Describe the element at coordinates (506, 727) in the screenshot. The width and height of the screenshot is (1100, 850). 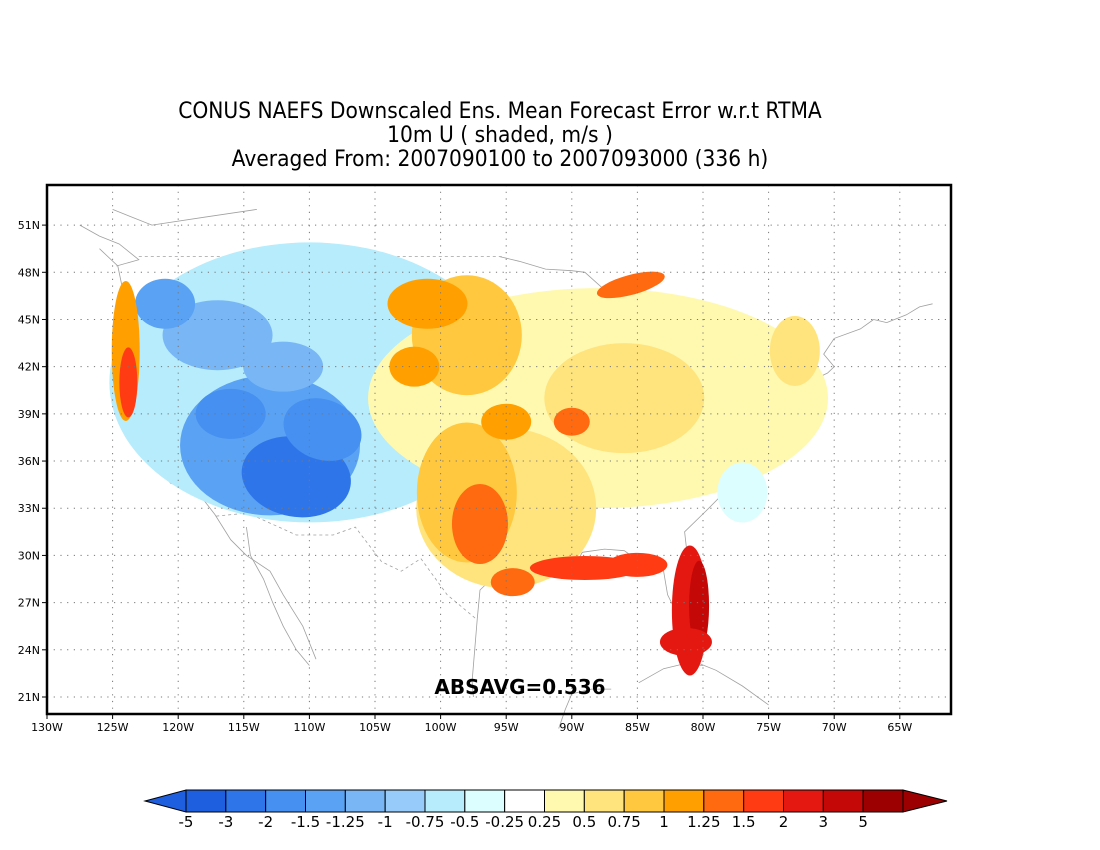
I see `lon-tick-label: 95W` at that location.